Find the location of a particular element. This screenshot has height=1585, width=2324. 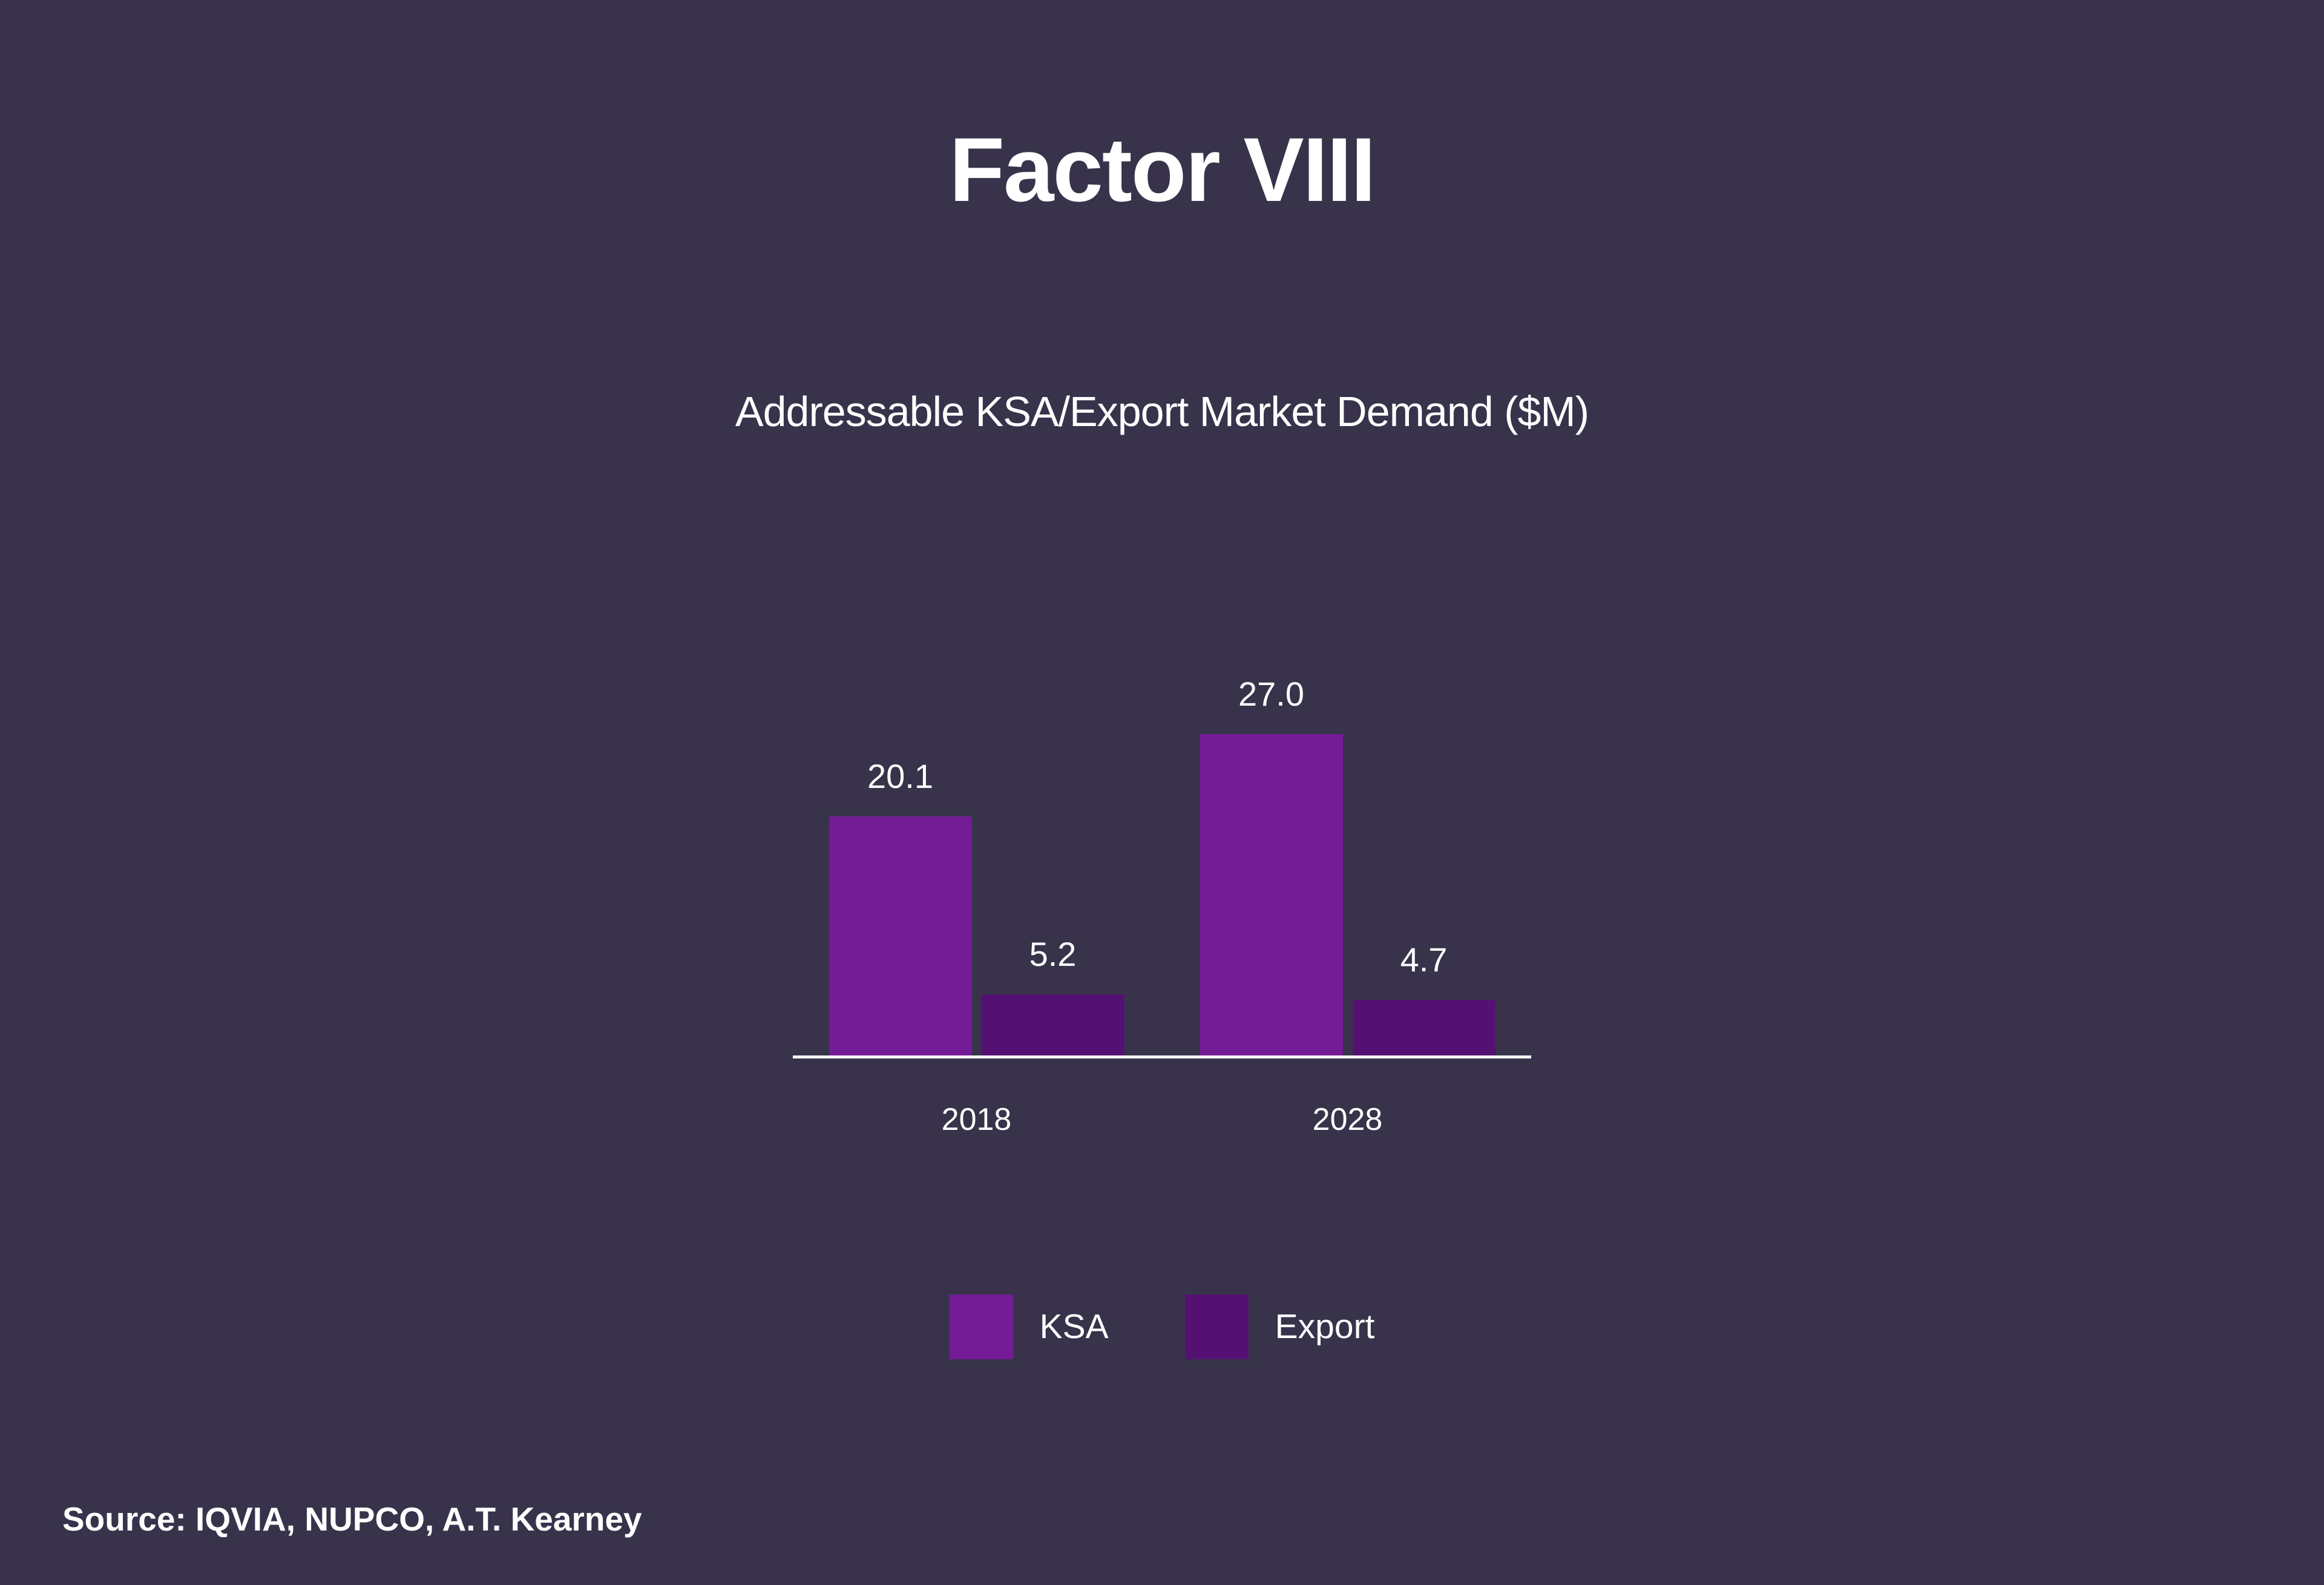

x-axis-label-2018: 2018 is located at coordinates (976, 1119).